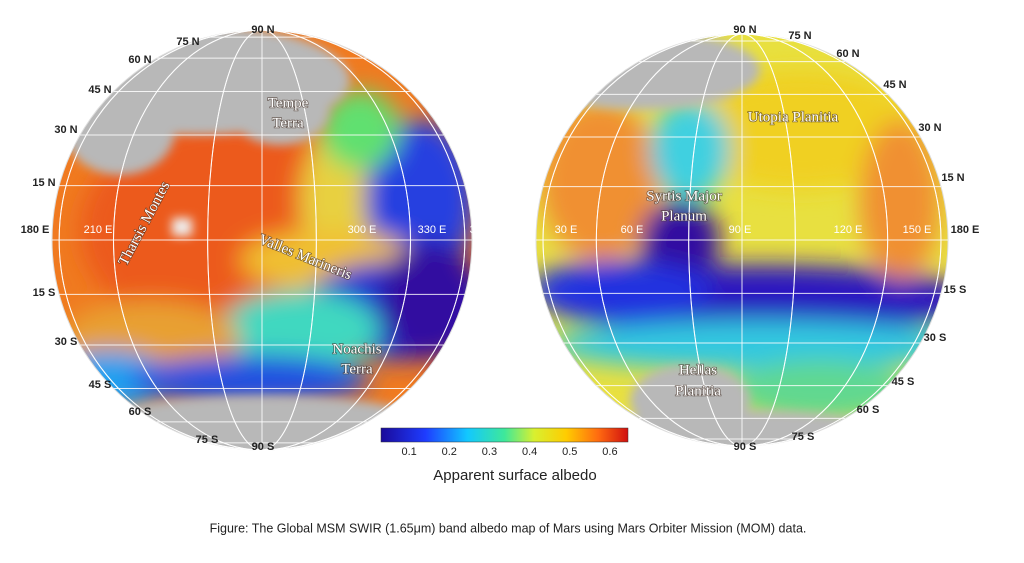  Describe the element at coordinates (522, 230) in the screenshot. I see `longitude-label: 0 E` at that location.